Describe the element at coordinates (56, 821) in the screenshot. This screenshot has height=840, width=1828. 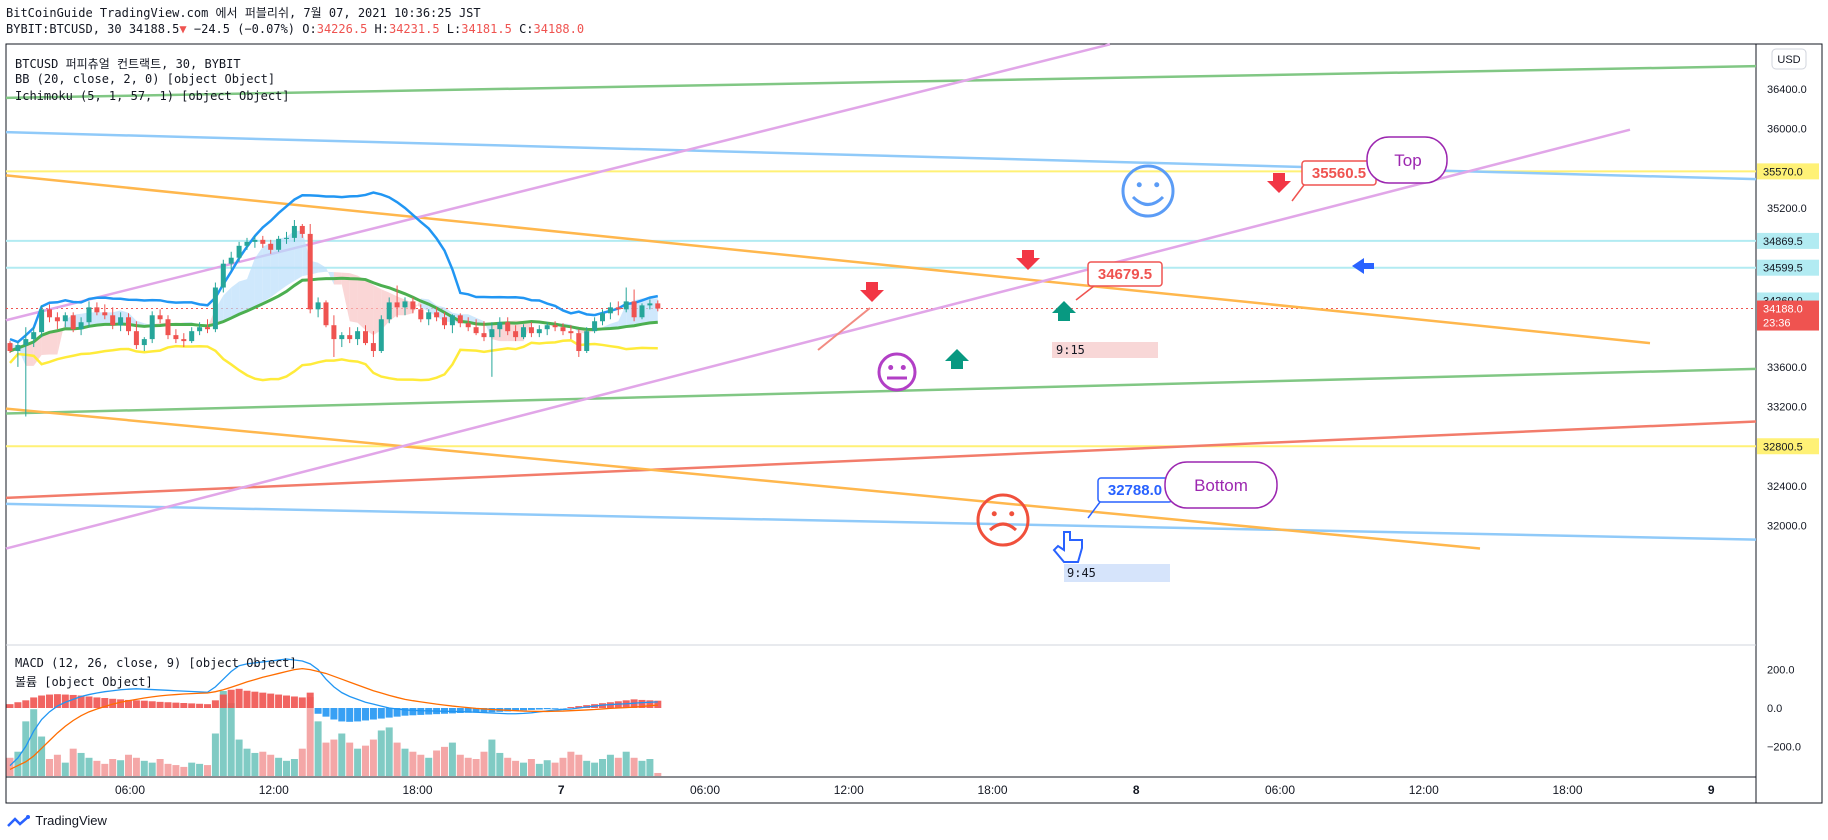
I see `tradingview-footer: TradingView` at that location.